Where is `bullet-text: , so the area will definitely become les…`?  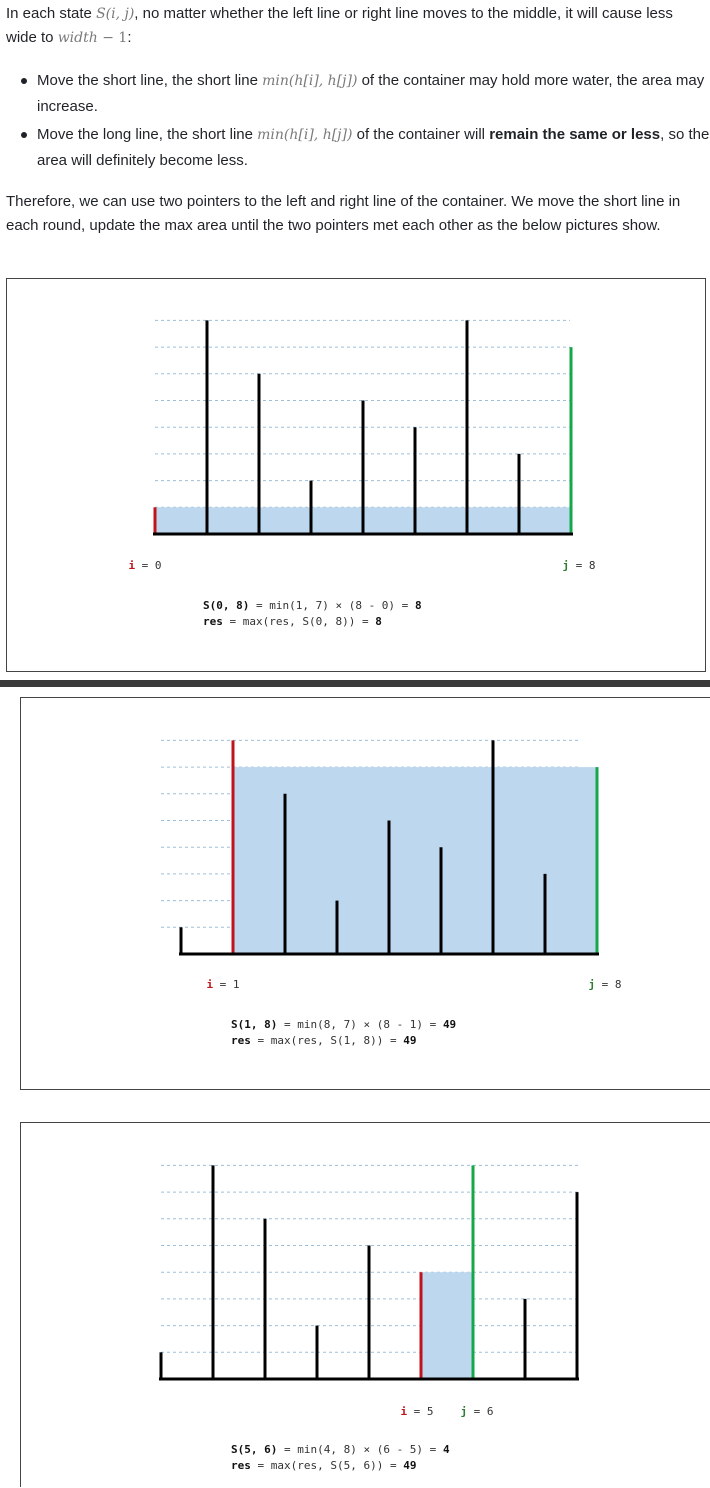 bullet-text: , so the area will definitely become les… is located at coordinates (373, 147).